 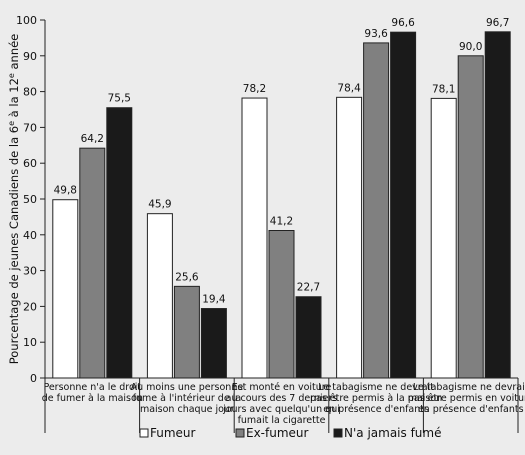 What do you see at coordinates (281, 409) in the screenshot?
I see `category-label: jours avec quelqu'un qui` at bounding box center [281, 409].